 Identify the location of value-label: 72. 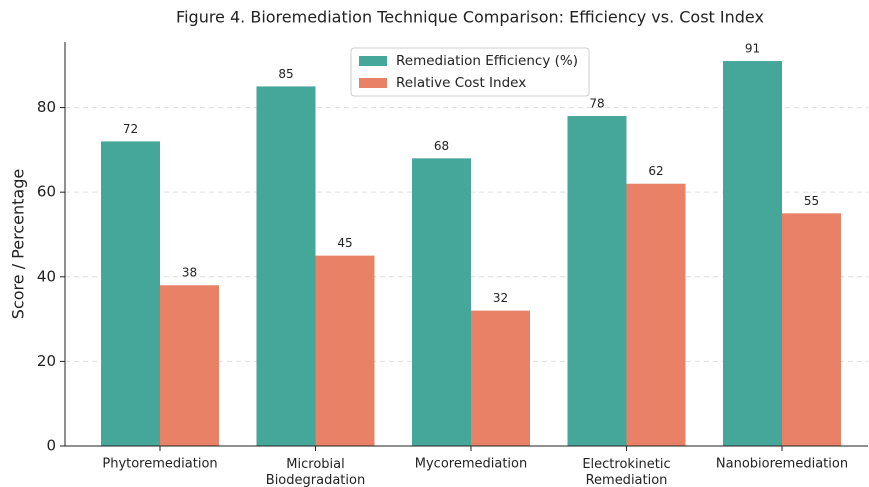
(130, 129).